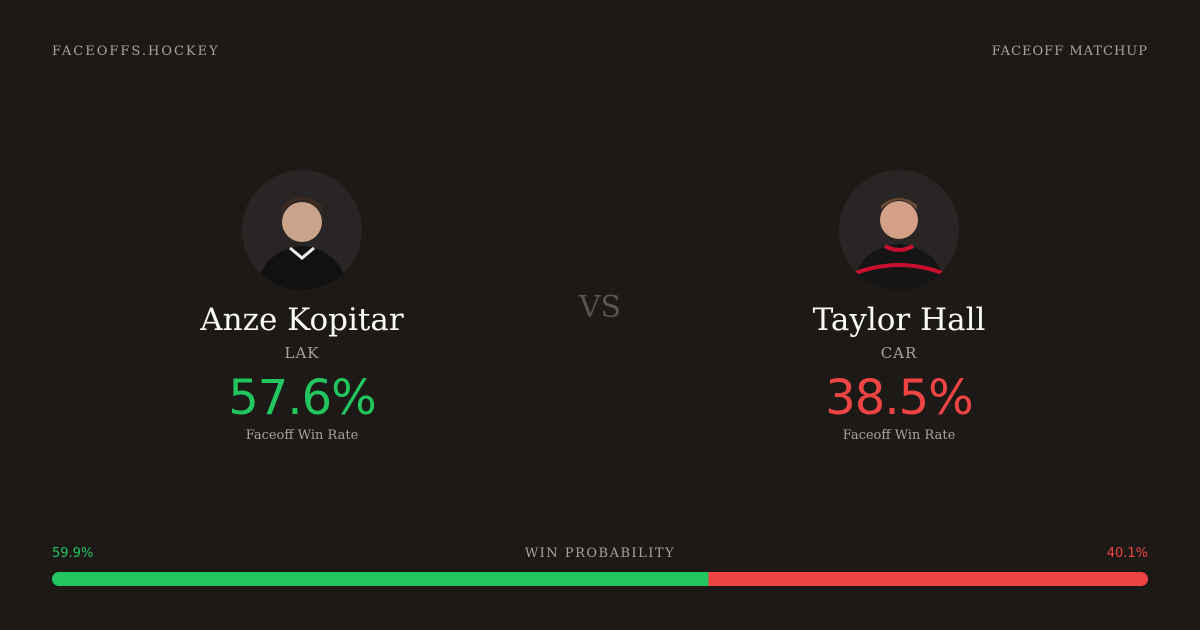 The height and width of the screenshot is (630, 1200). Describe the element at coordinates (600, 553) in the screenshot. I see `win-probability-label: WIN PROBABILITY` at that location.